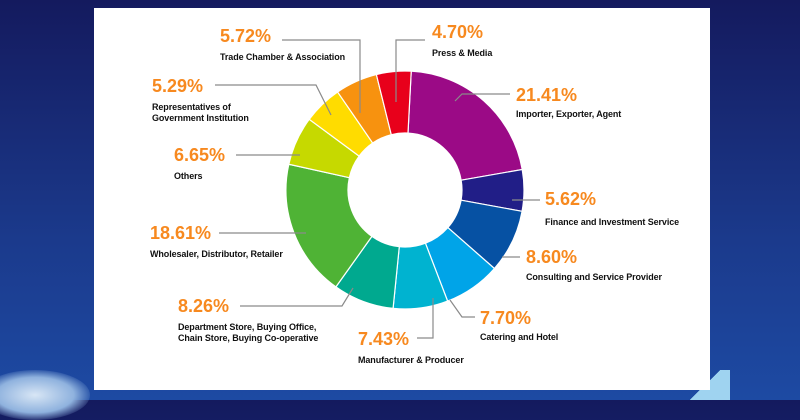 The image size is (800, 420). I want to click on leader-line-trade-chamber, so click(321, 76).